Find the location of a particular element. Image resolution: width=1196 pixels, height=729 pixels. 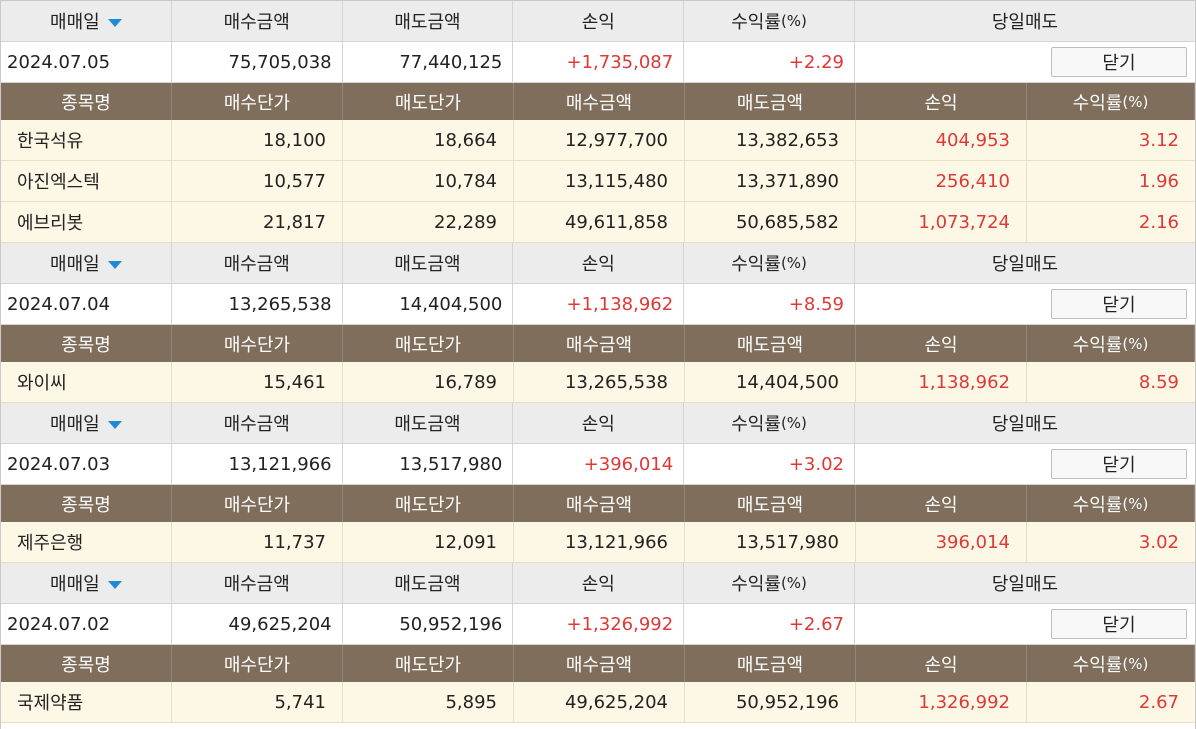

detail-return: 3.02 is located at coordinates (1158, 542).